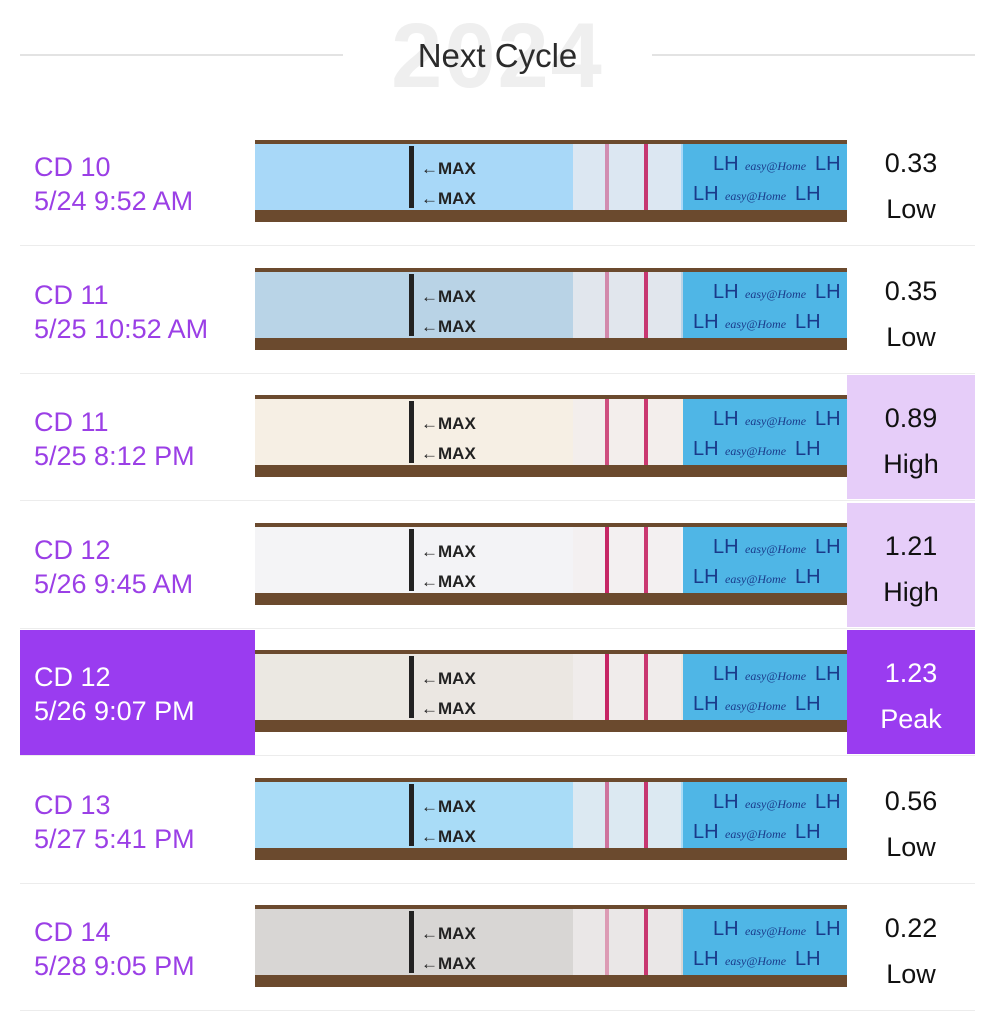 This screenshot has height=1024, width=995. What do you see at coordinates (137, 948) in the screenshot?
I see `cycle-day-cell: CD 14 5/28 9:05 PM` at bounding box center [137, 948].